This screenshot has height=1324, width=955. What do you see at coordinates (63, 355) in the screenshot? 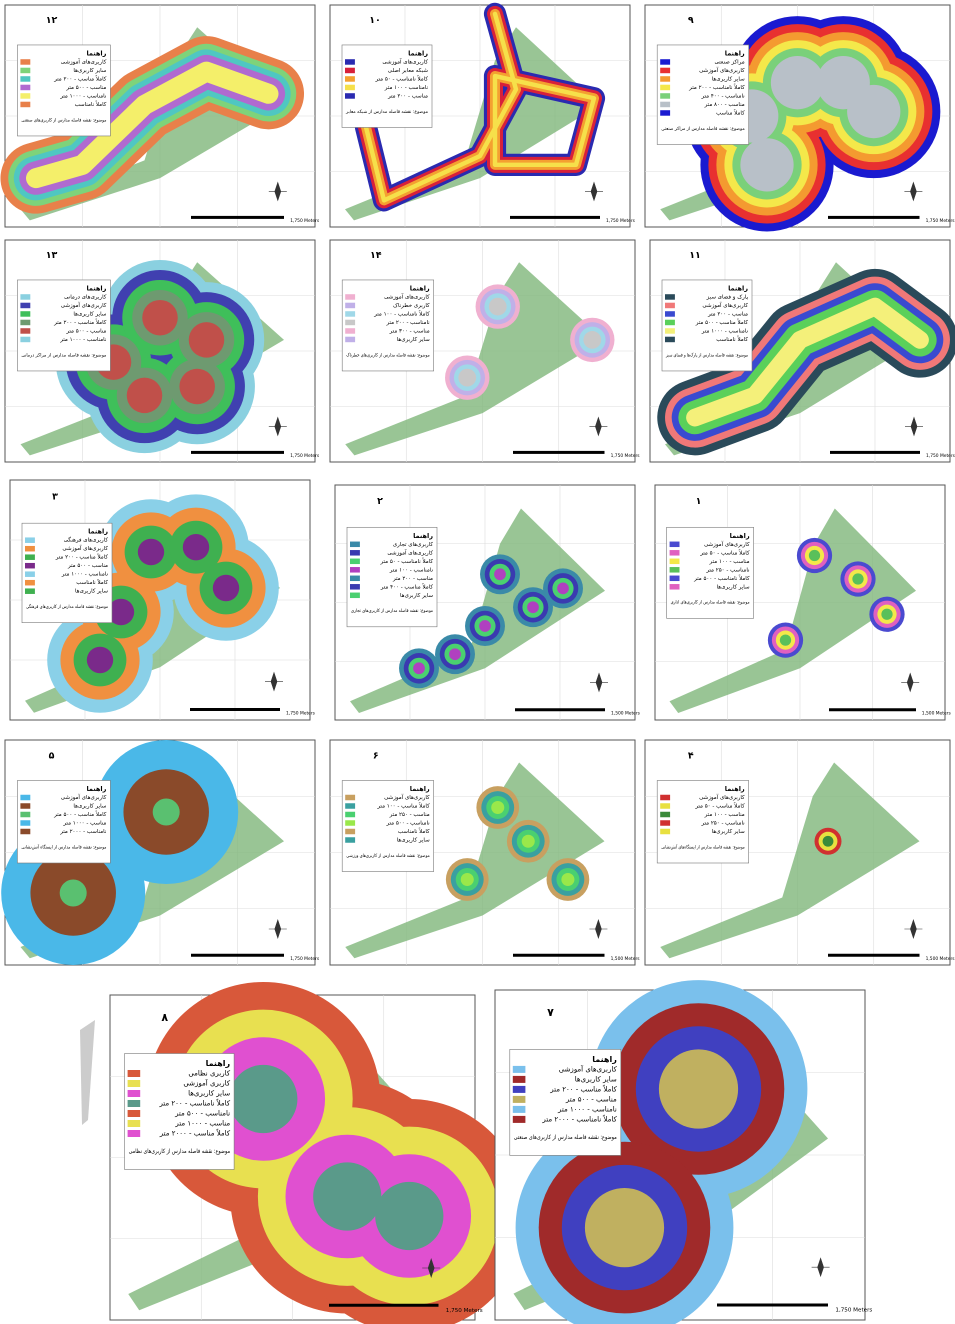
I see `legend-subject: موضوع: نقشه فاصله مدارس از مراکز درمانی` at bounding box center [63, 355].